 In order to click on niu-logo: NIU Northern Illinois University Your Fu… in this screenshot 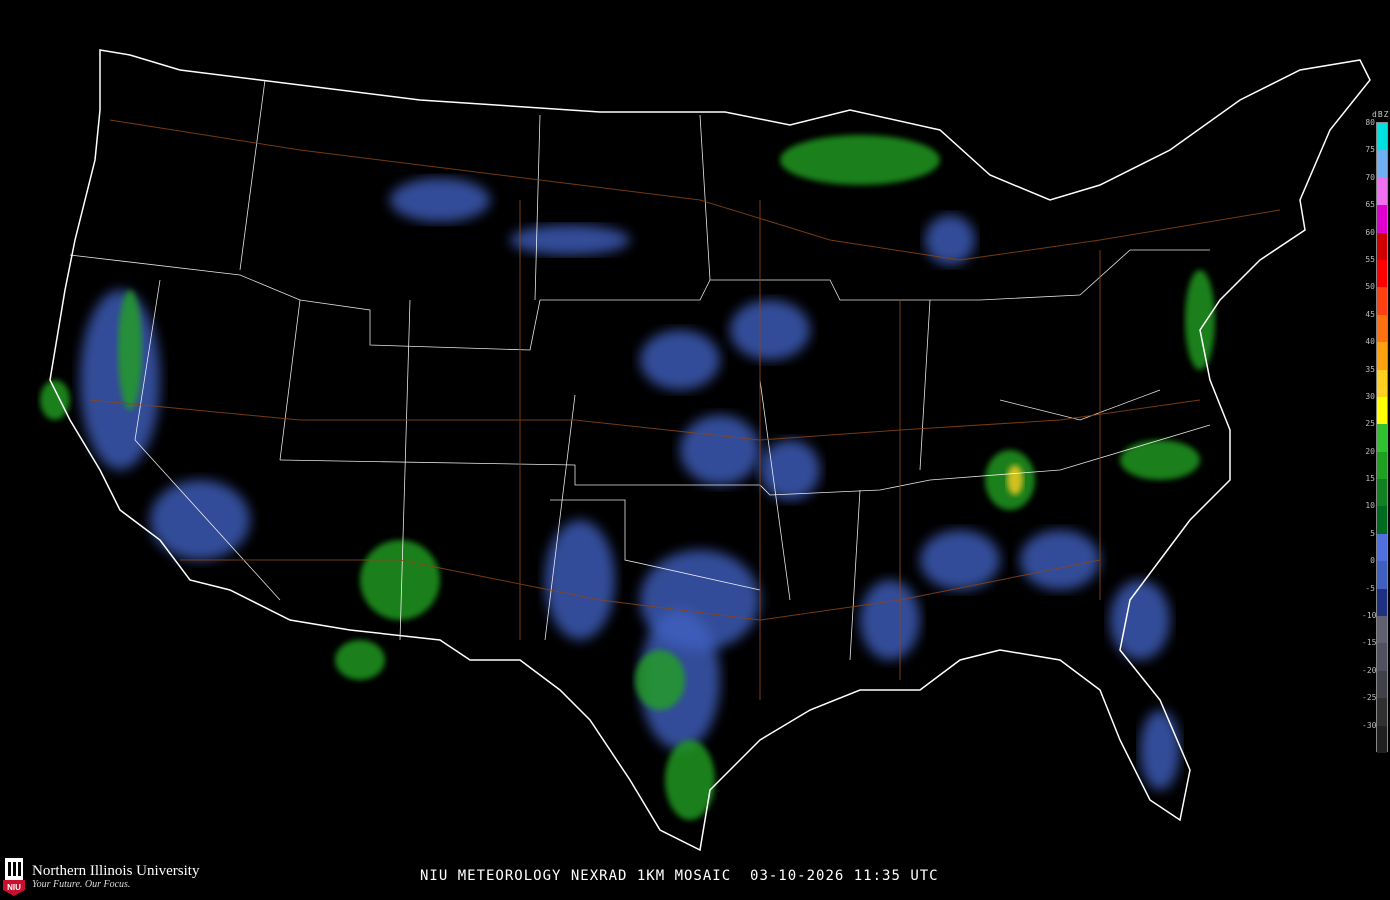, I will do `click(100, 876)`.